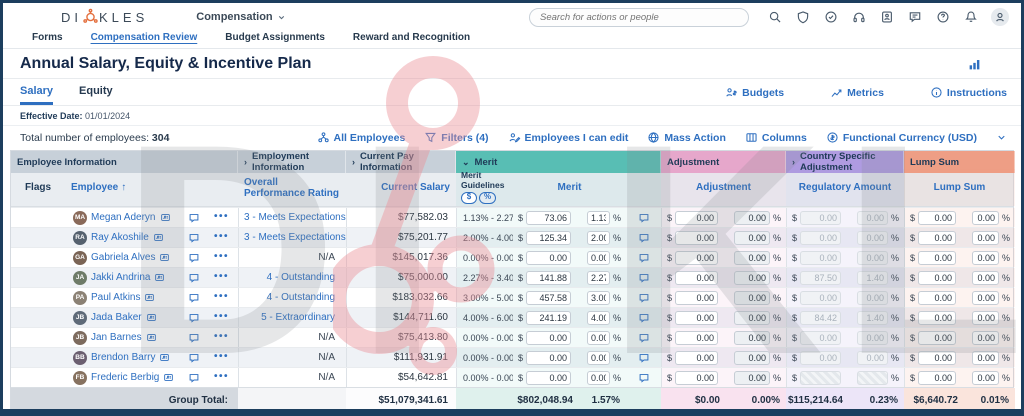 Image resolution: width=1024 pixels, height=416 pixels. I want to click on toolbar-chevron-down-icon, so click(1001, 137).